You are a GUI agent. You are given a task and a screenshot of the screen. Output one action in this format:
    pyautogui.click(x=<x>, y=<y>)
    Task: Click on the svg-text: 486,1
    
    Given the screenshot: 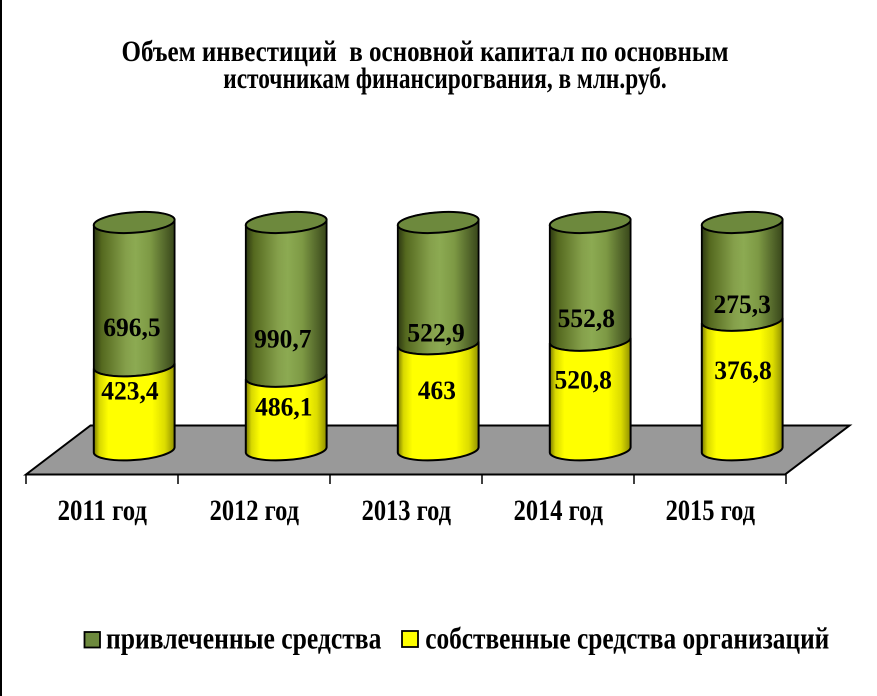 What is the action you would take?
    pyautogui.click(x=283, y=407)
    